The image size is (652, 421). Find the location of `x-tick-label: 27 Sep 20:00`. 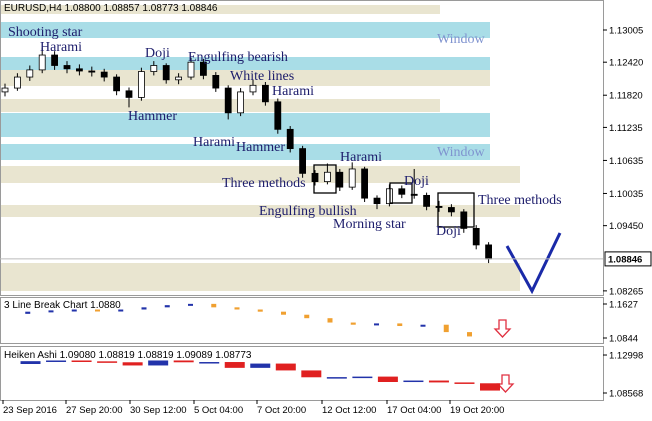

x-tick-label: 27 Sep 20:00 is located at coordinates (94, 410).